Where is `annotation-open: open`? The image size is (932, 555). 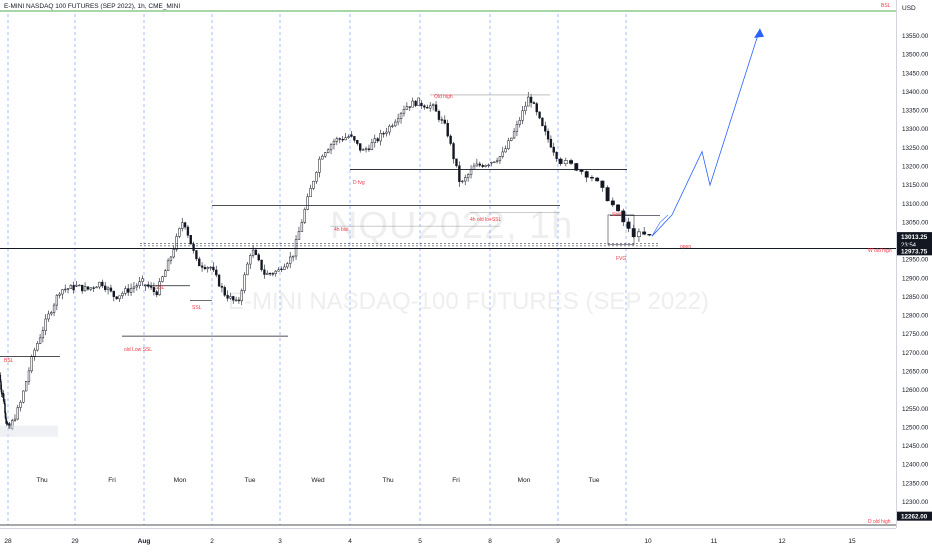
annotation-open: open is located at coordinates (685, 247).